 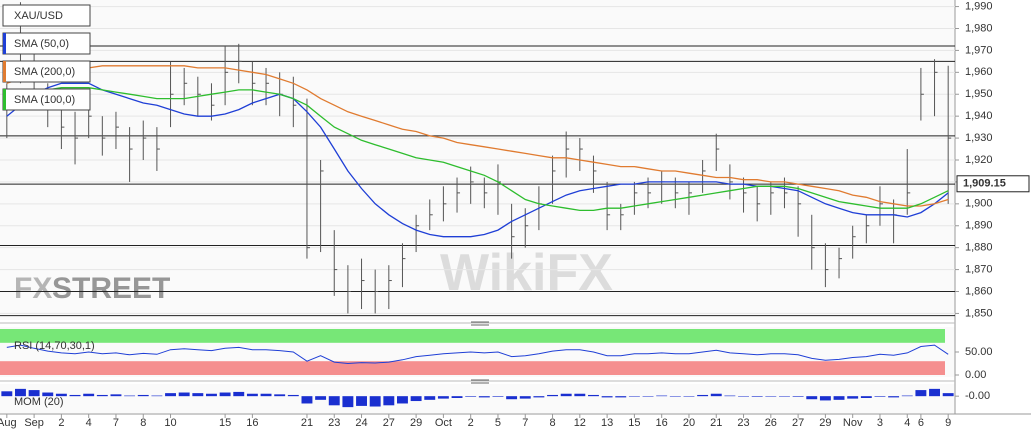 I want to click on y-tick-label: 1,960, so click(x=979, y=72).